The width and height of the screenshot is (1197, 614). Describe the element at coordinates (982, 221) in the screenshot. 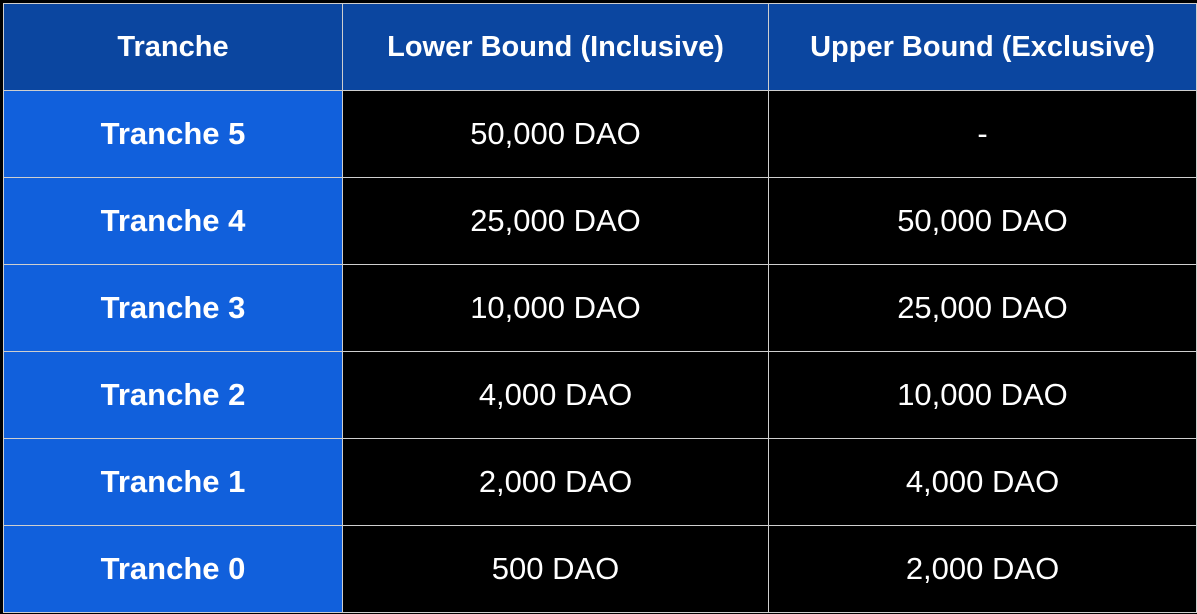

I see `upper-bound-cell: 50,000 DAO` at that location.